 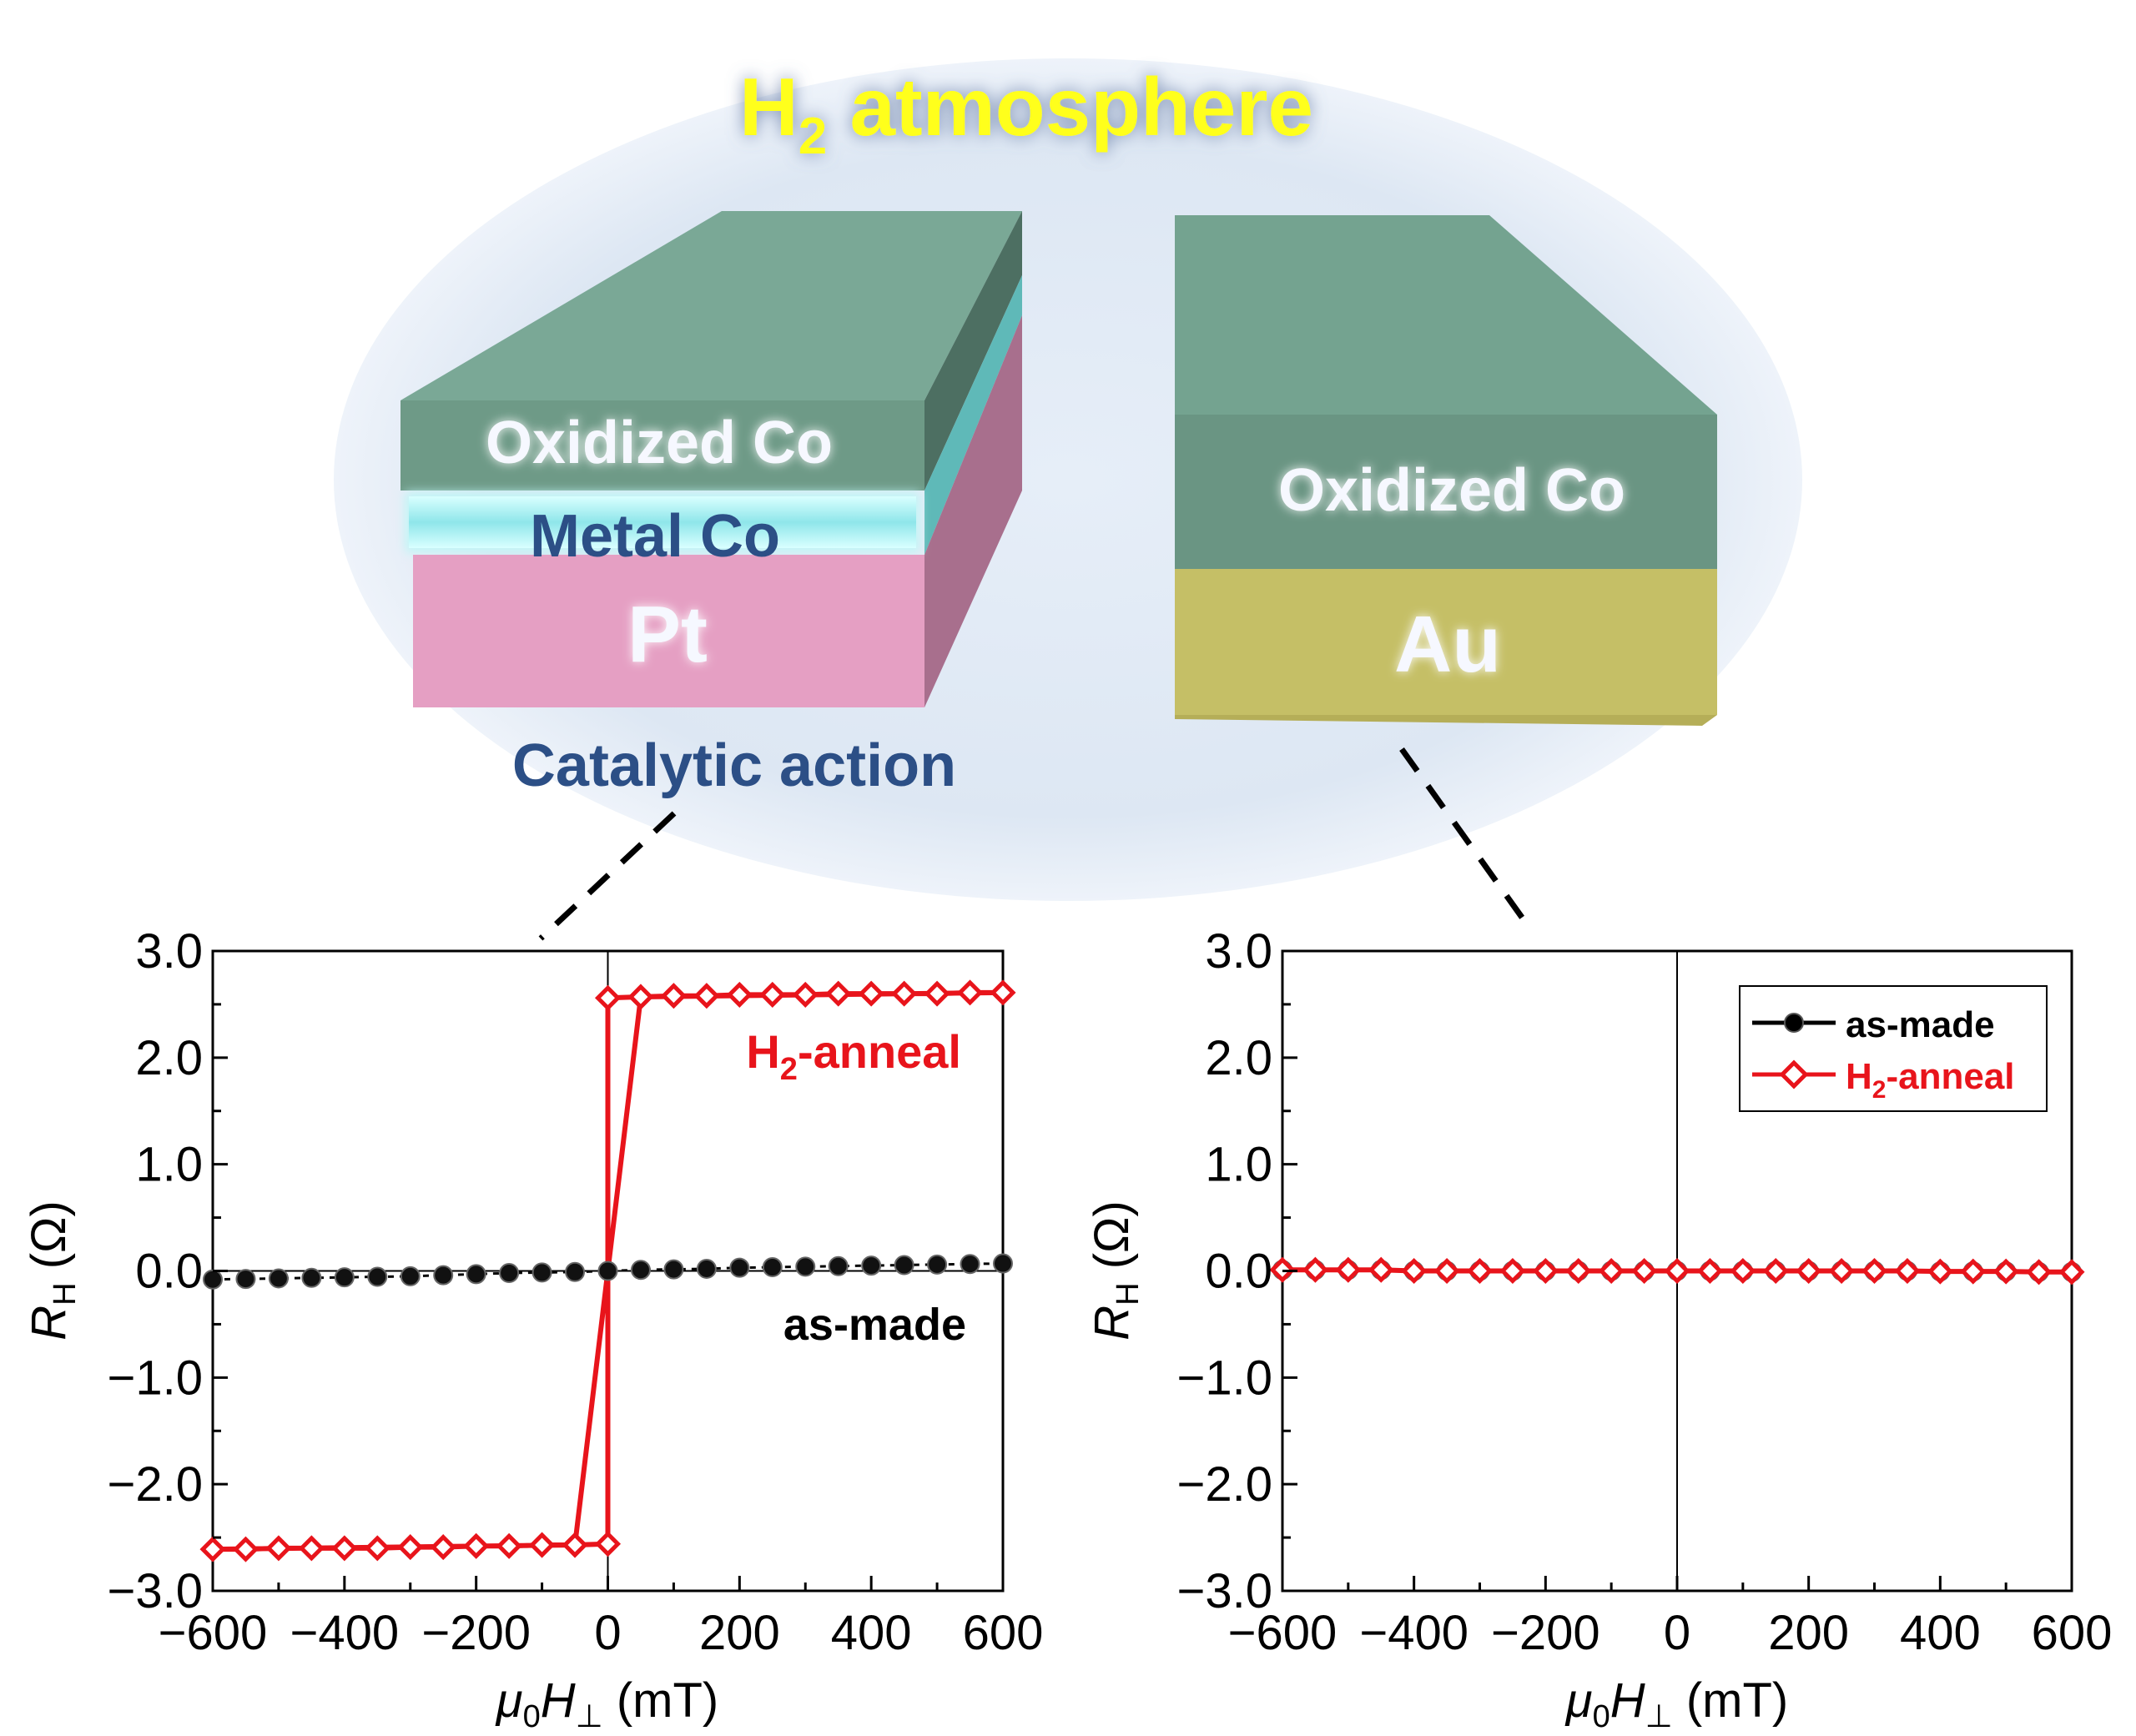 I want to click on left-chart-y-tick-label: 2.0, so click(x=169, y=1058).